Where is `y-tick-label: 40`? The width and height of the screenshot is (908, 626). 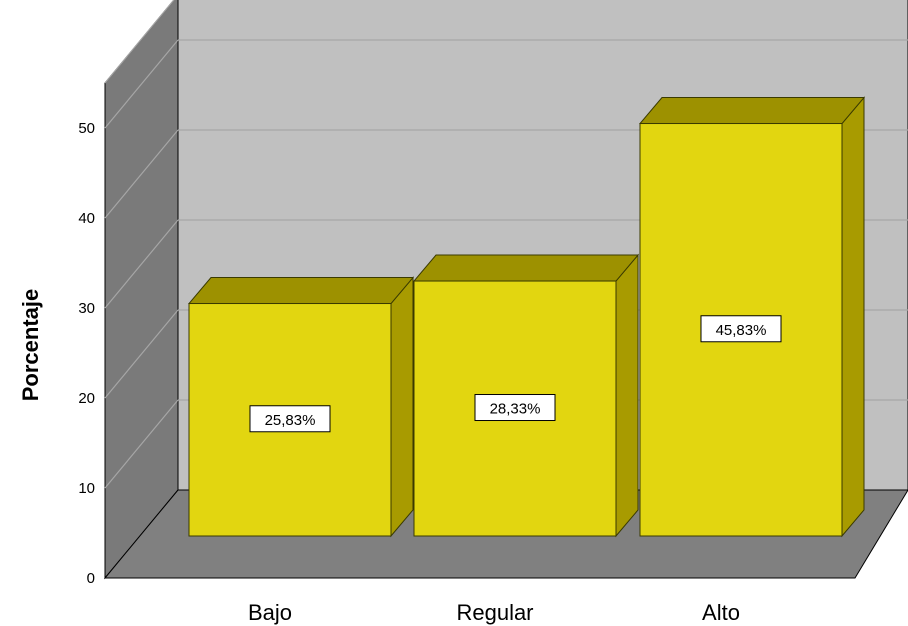
y-tick-label: 40 is located at coordinates (86, 218).